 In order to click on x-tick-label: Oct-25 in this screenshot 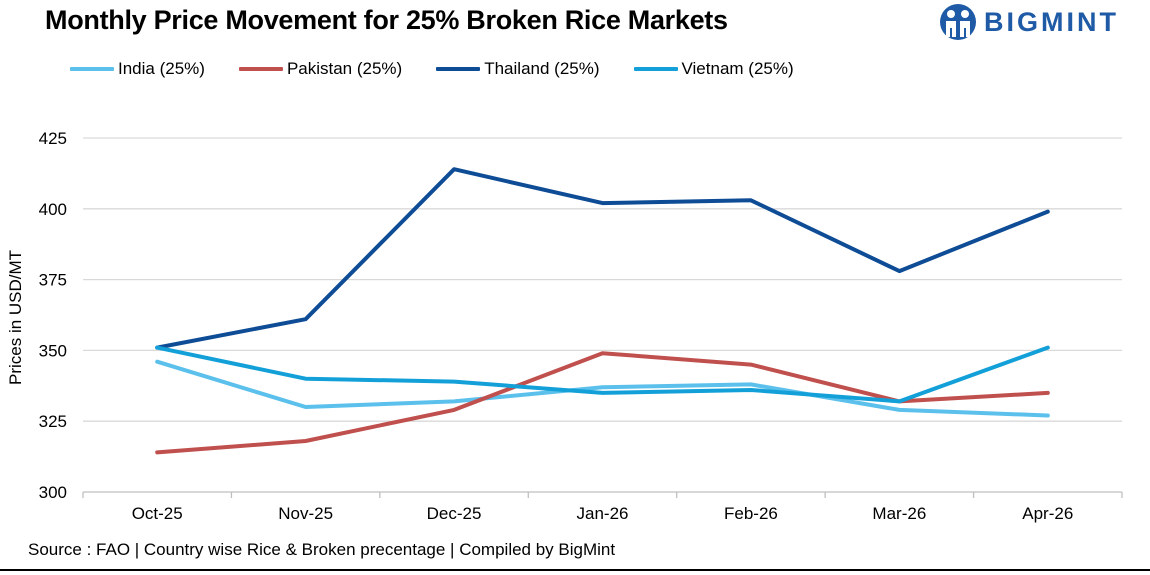, I will do `click(157, 513)`.